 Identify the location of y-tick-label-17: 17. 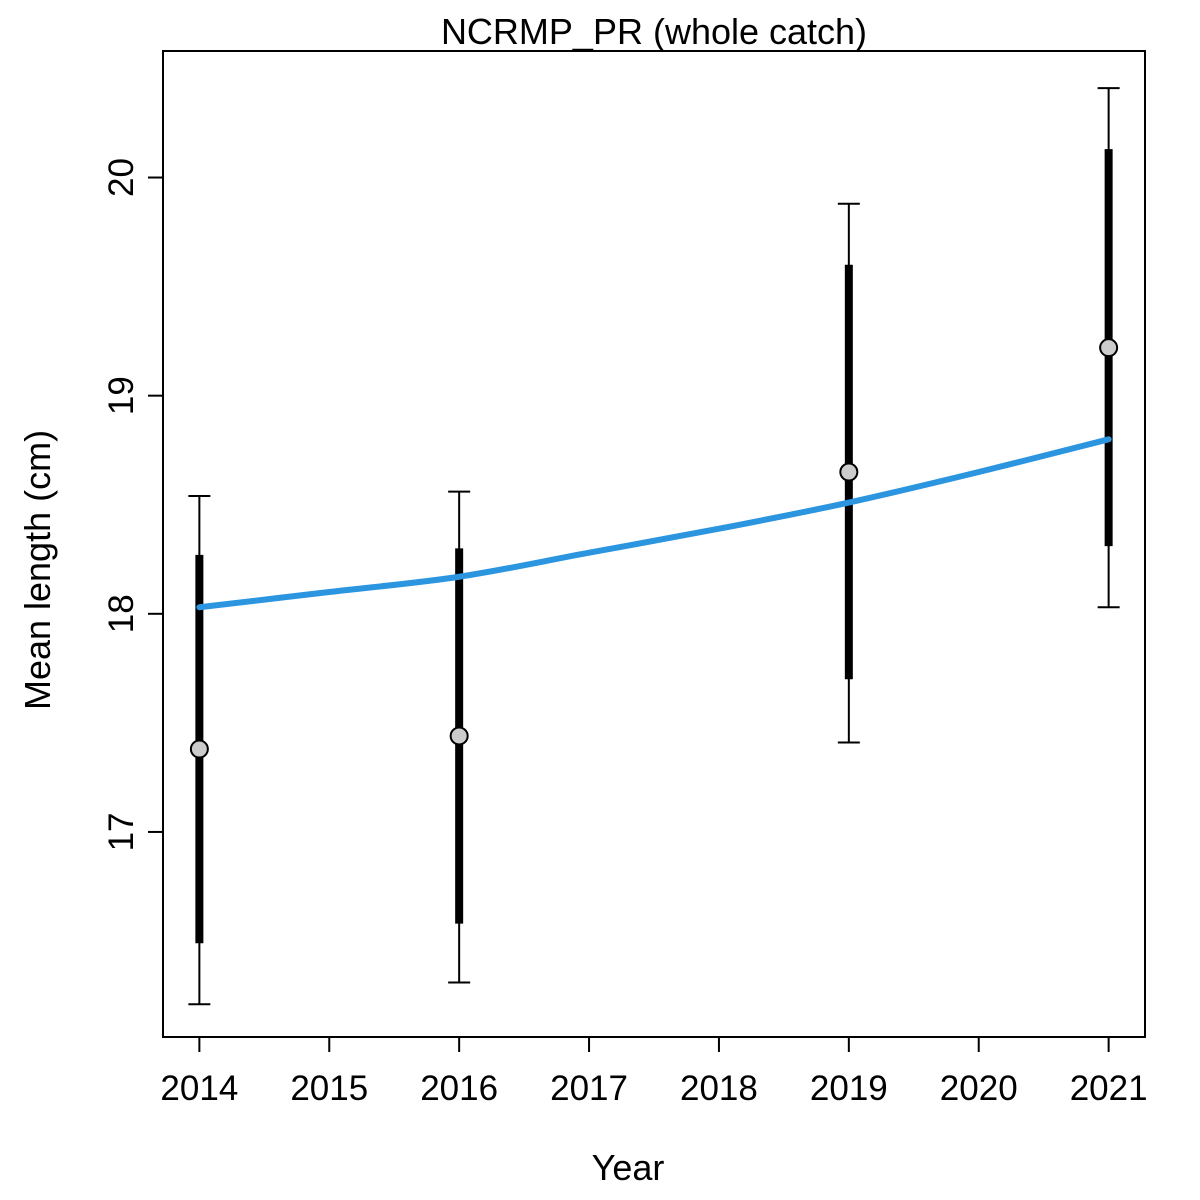
(121, 831).